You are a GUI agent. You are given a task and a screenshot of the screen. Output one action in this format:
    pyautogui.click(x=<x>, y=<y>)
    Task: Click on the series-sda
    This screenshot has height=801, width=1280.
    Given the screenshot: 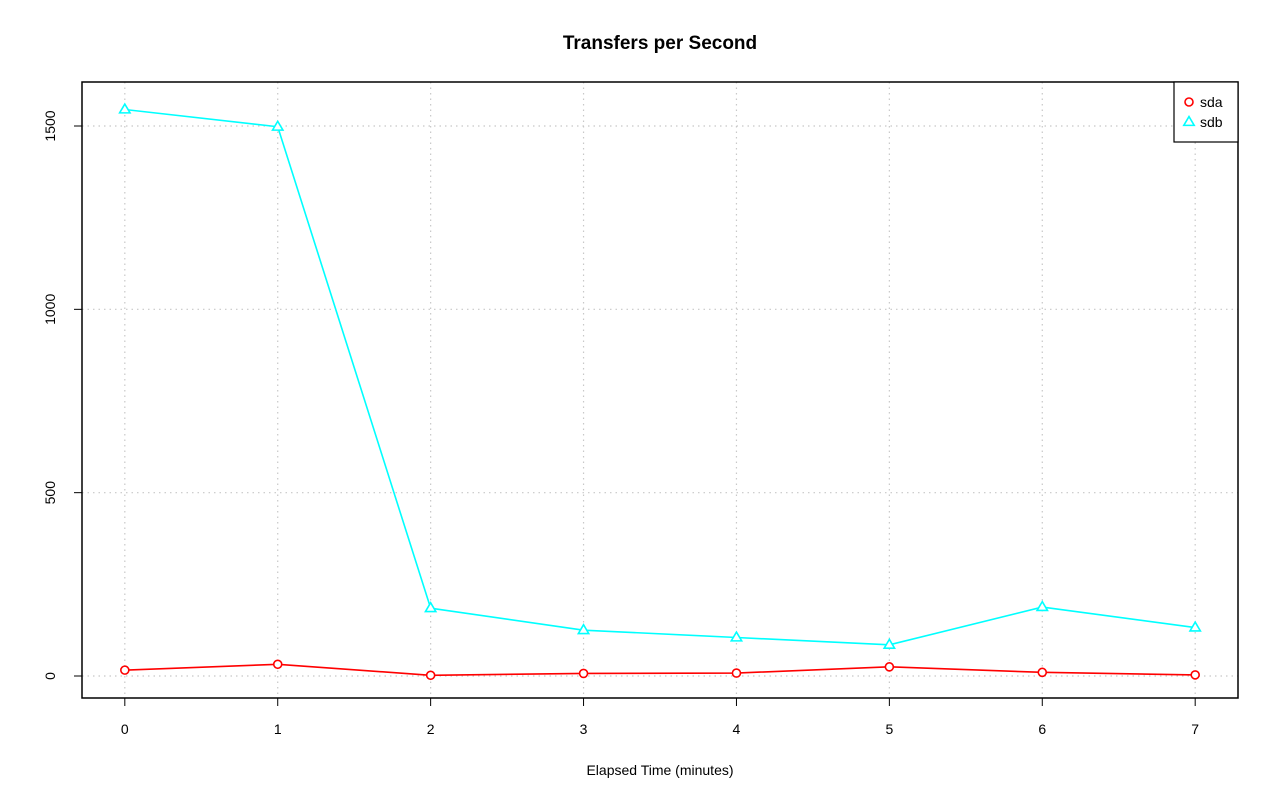 What is the action you would take?
    pyautogui.click(x=660, y=670)
    